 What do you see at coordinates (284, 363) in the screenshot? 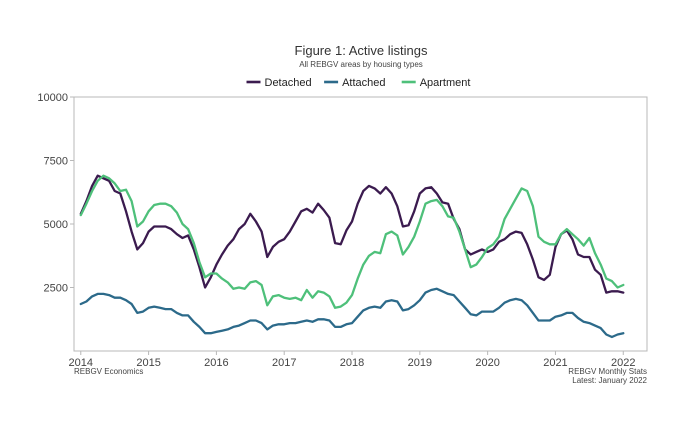
I see `x-tick-label: 2017` at bounding box center [284, 363].